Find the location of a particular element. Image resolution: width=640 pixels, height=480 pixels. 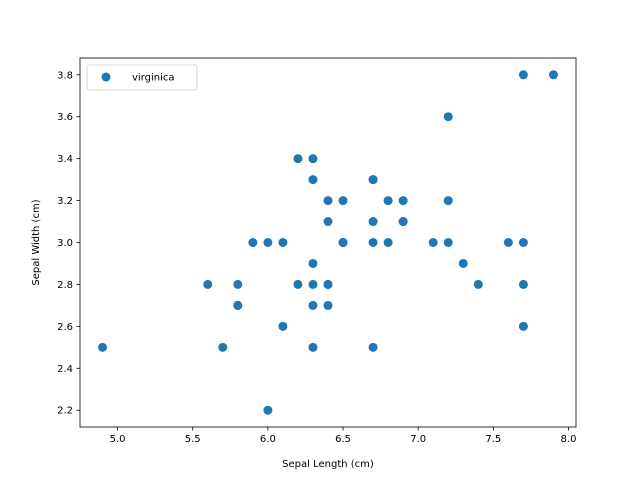

x-tick-label: 7.5 is located at coordinates (493, 439).